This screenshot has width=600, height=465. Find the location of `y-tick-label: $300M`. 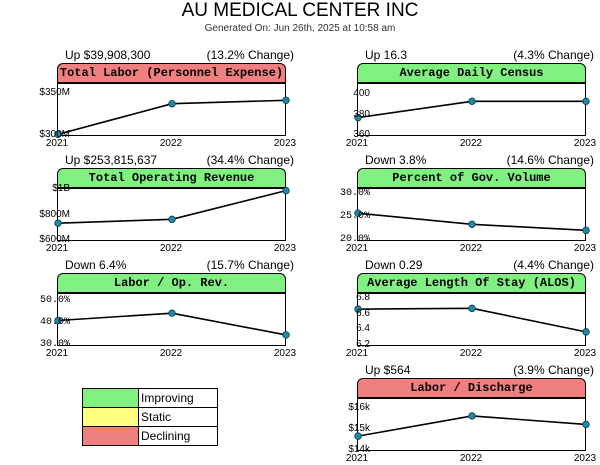

y-tick-label: $300M is located at coordinates (54, 134).